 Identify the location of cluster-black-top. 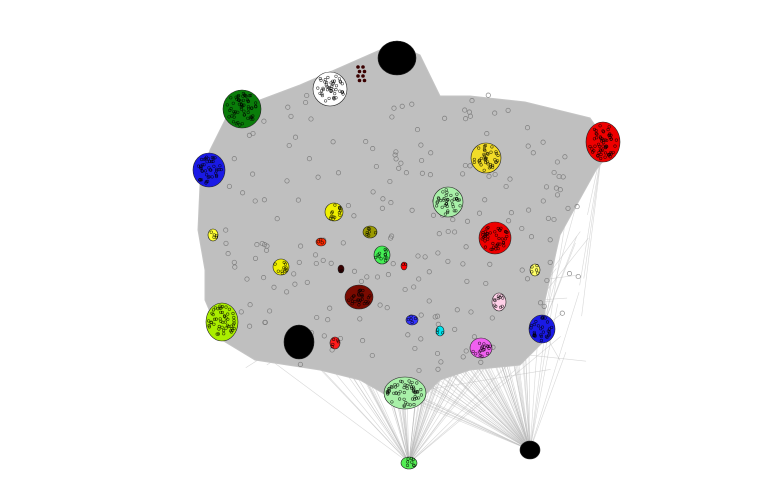
(397, 58).